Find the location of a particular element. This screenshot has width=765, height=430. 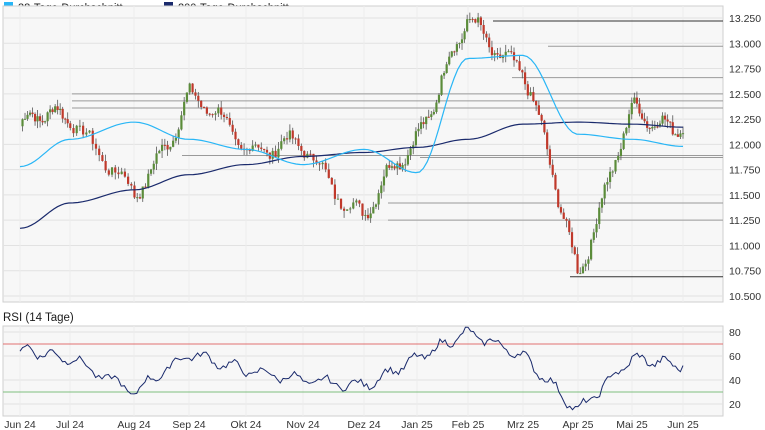

price-y-tick-label: 10.750 is located at coordinates (745, 272).